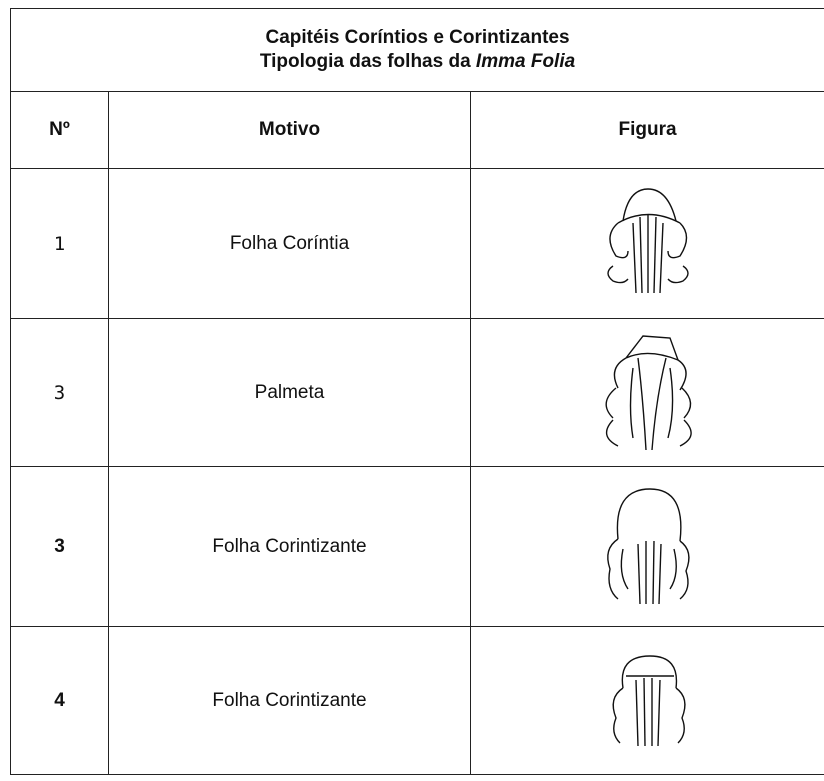  I want to click on title-line: Tipologia das folhas da Imma Folia, so click(417, 62).